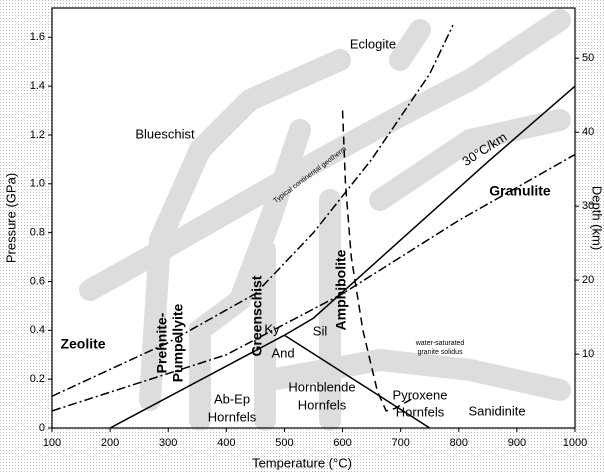  Describe the element at coordinates (10, 218) in the screenshot. I see `y-axis-label: Pressure (GPa)` at that location.